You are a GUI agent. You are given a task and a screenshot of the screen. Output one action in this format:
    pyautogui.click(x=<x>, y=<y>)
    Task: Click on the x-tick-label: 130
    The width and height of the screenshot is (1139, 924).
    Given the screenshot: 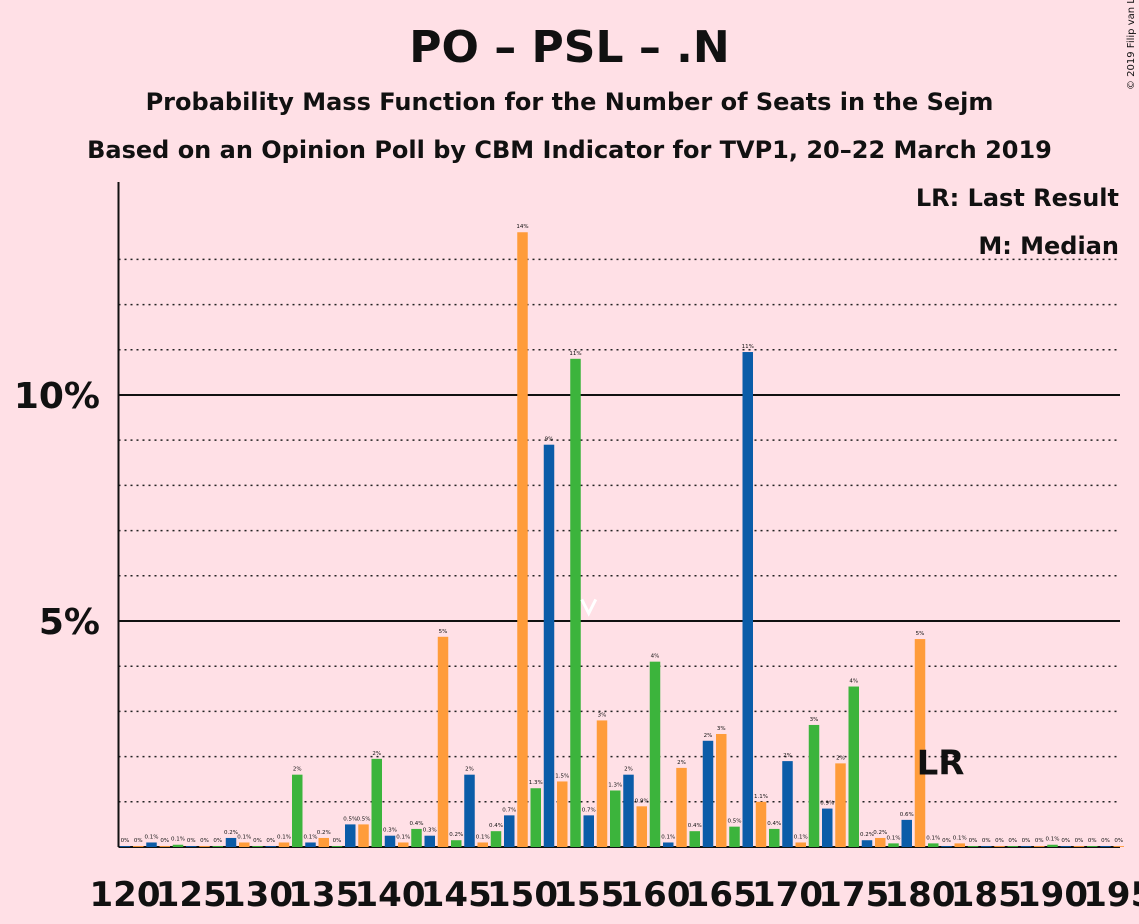 What is the action you would take?
    pyautogui.click(x=257, y=895)
    